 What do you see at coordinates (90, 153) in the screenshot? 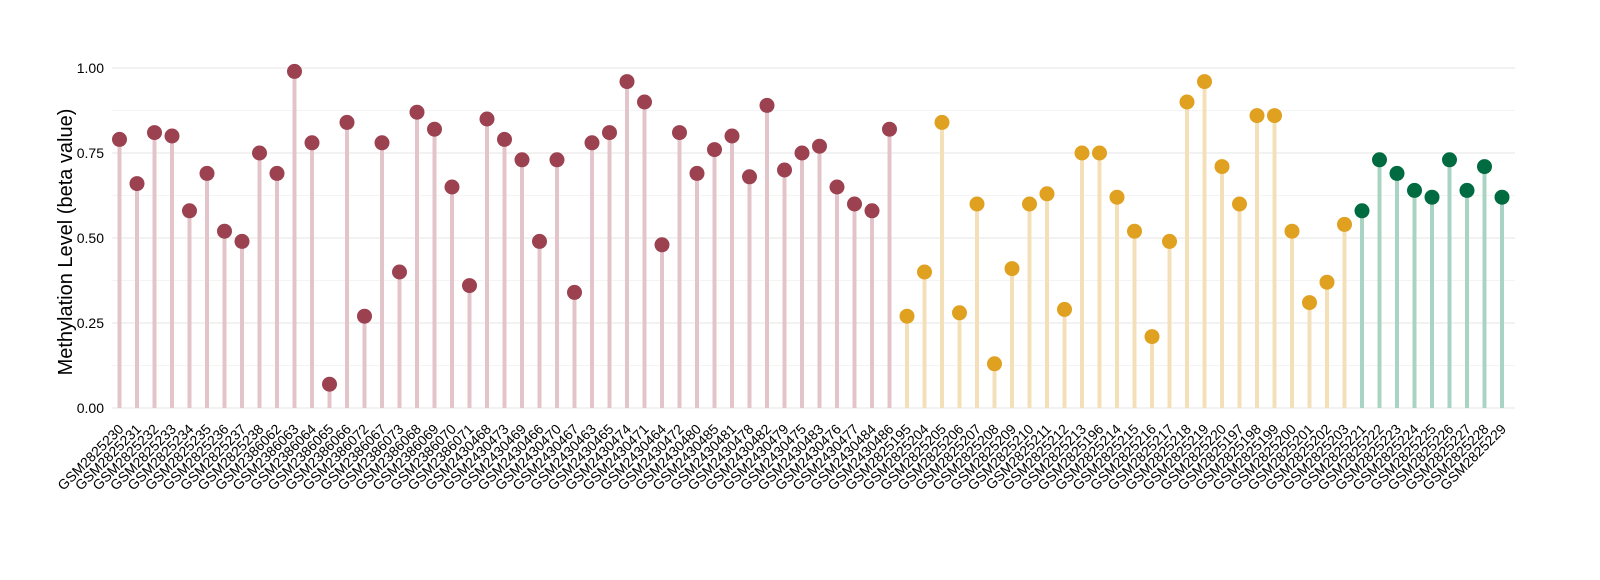
I see `y-tick-label: 0.75` at bounding box center [90, 153].